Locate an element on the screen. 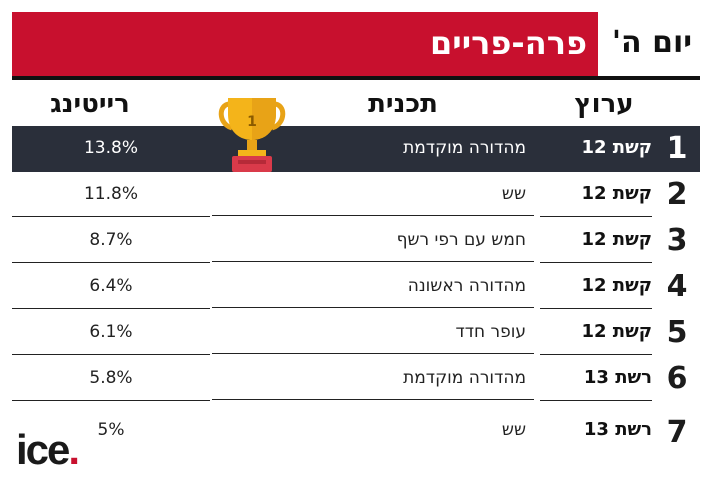 This screenshot has width=709, height=494. rating-cell: 5.8% is located at coordinates (111, 378).